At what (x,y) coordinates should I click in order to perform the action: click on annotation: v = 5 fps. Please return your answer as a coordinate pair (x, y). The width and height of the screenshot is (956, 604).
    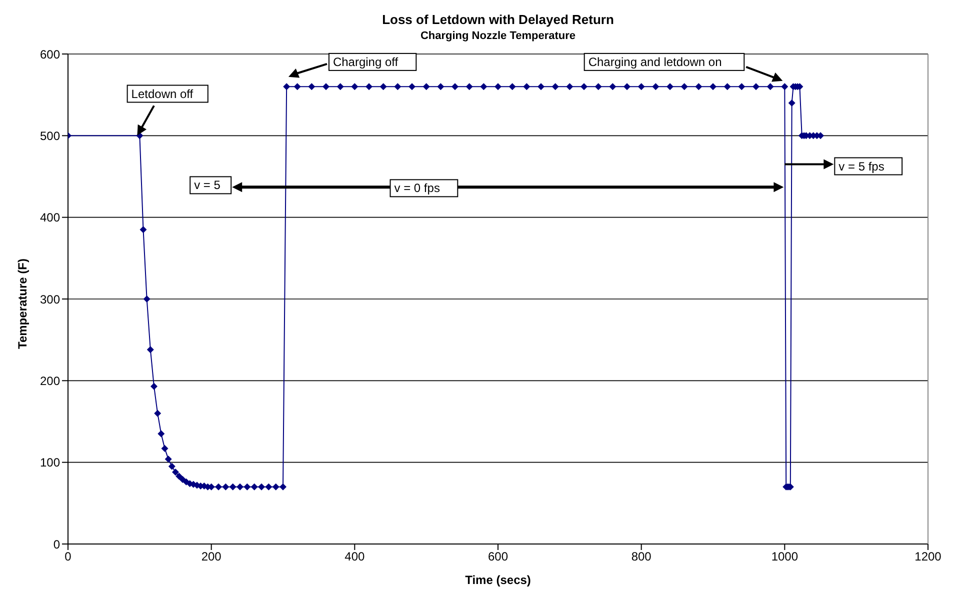
    Looking at the image, I should click on (861, 166).